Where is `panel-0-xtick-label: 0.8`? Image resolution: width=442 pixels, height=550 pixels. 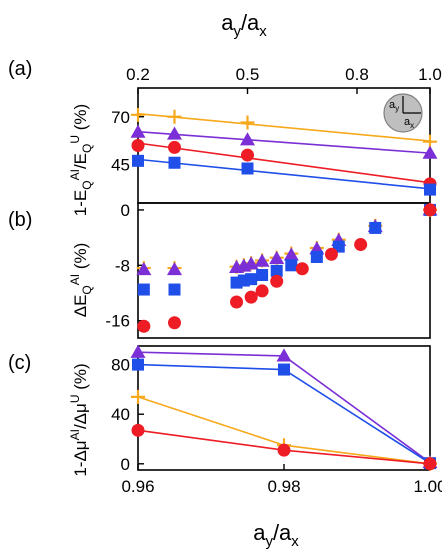
panel-0-xtick-label: 0.8 is located at coordinates (357, 74).